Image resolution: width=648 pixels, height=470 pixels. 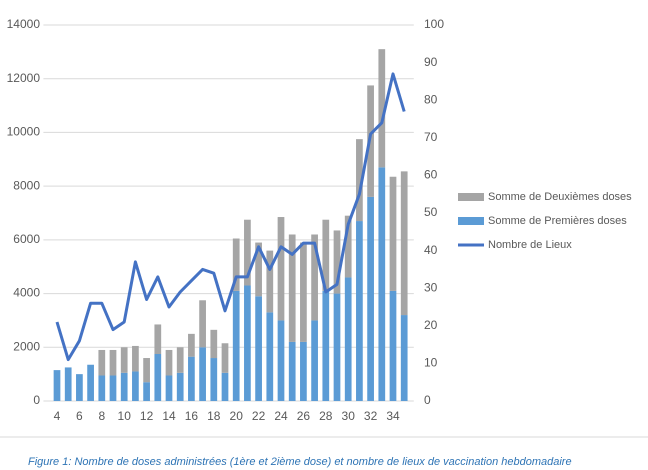 I want to click on x-tick-label: 4, so click(x=57, y=416).